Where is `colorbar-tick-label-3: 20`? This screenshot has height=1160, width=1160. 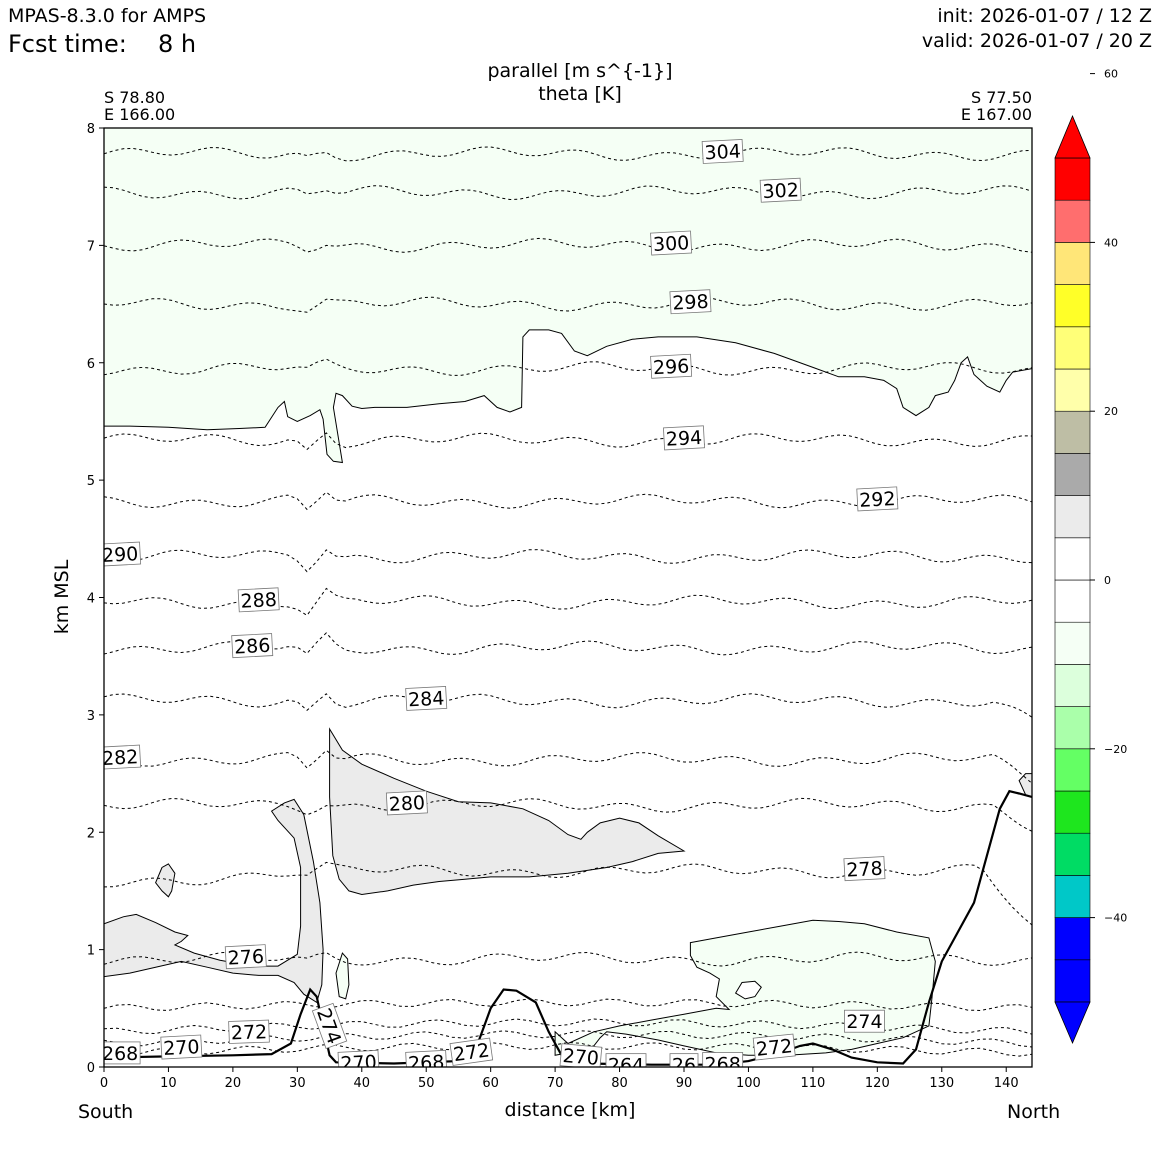
colorbar-tick-label-3: 20 is located at coordinates (1111, 411).